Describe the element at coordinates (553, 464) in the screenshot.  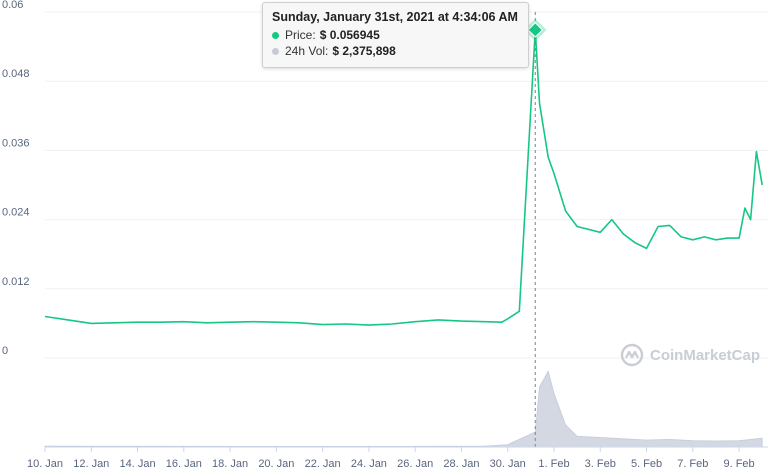
I see `x-tick-label: 1. Feb` at that location.